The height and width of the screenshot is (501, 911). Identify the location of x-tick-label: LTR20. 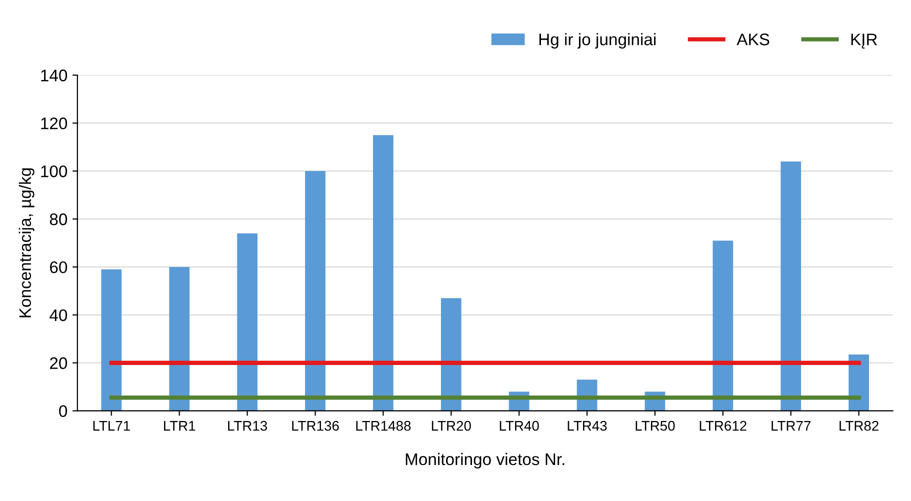
(451, 425).